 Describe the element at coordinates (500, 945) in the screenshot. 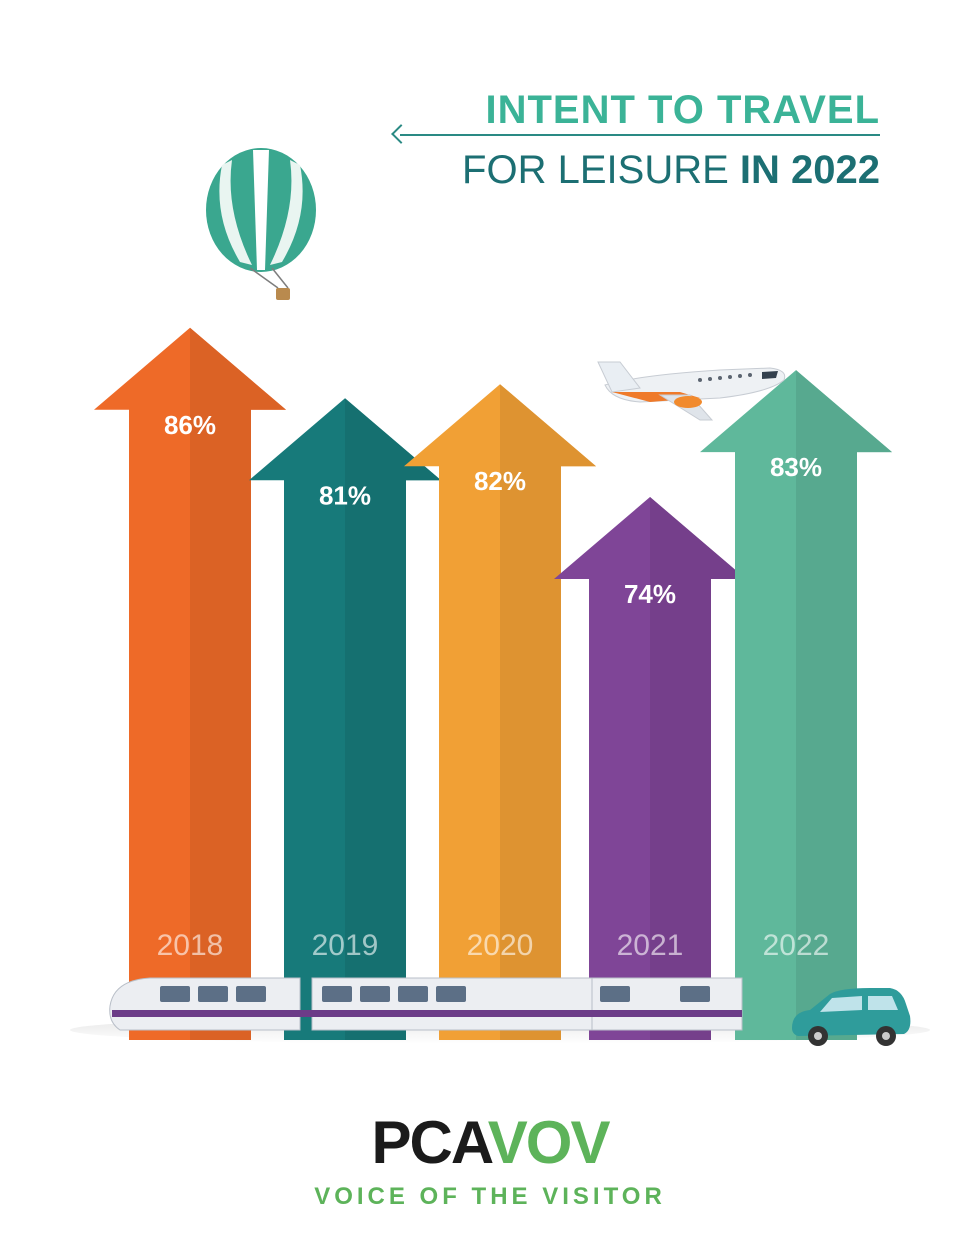

I see `category-label-2020: 2020` at that location.